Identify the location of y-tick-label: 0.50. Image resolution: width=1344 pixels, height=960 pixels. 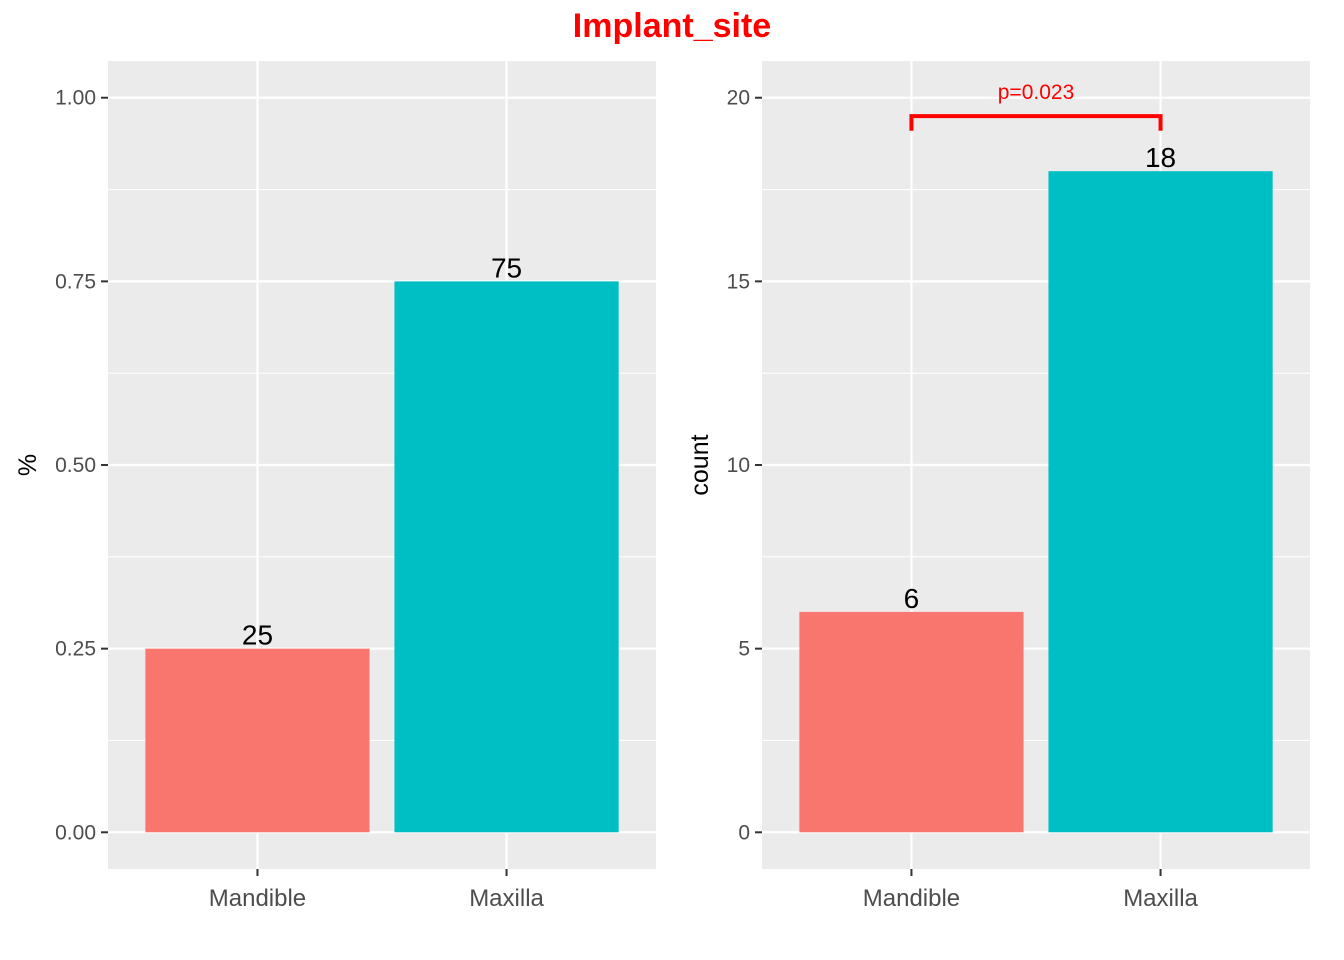
(75, 465).